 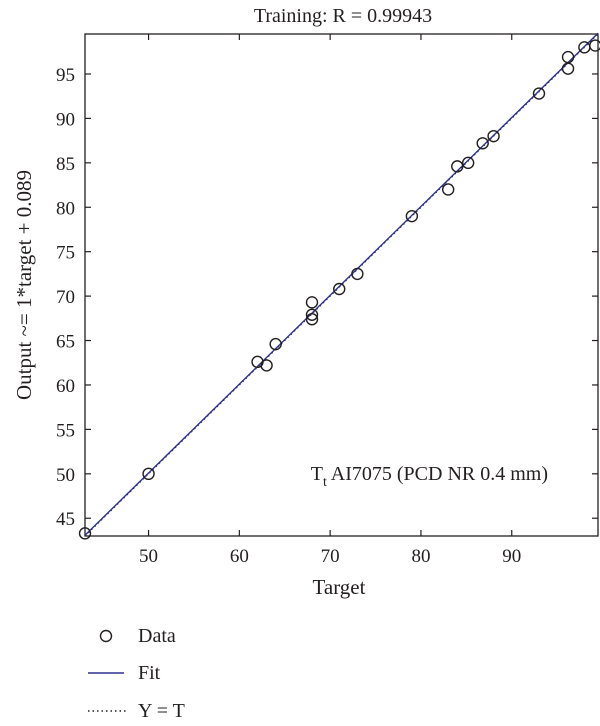 What do you see at coordinates (106, 636) in the screenshot?
I see `legend-data-marker` at bounding box center [106, 636].